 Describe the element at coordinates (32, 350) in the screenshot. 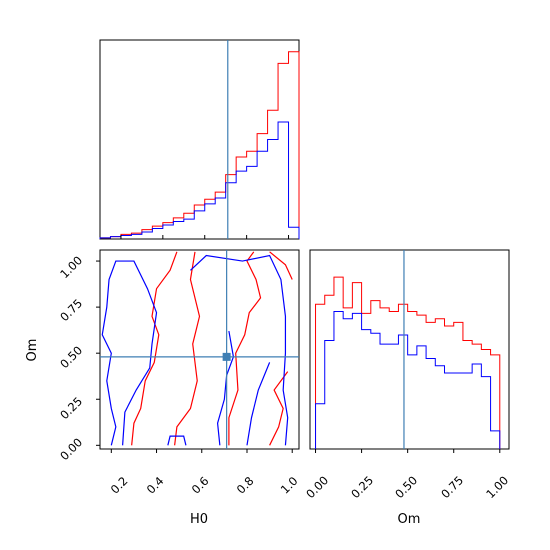

I see `y-axis-label-om: Om` at that location.